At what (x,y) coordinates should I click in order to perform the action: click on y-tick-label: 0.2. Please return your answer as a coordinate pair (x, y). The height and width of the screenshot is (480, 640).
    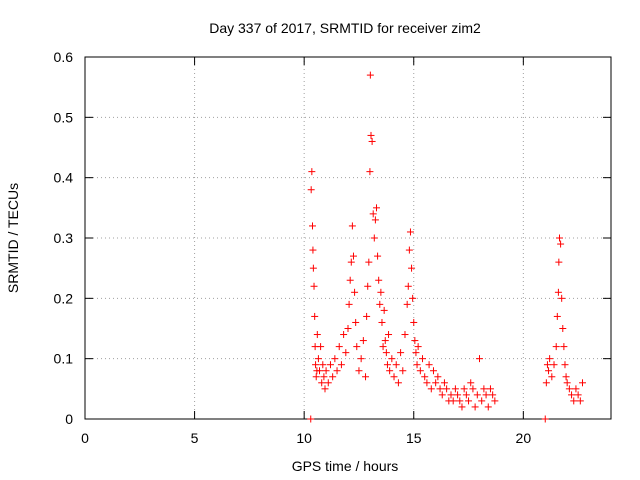
    Looking at the image, I should click on (64, 298).